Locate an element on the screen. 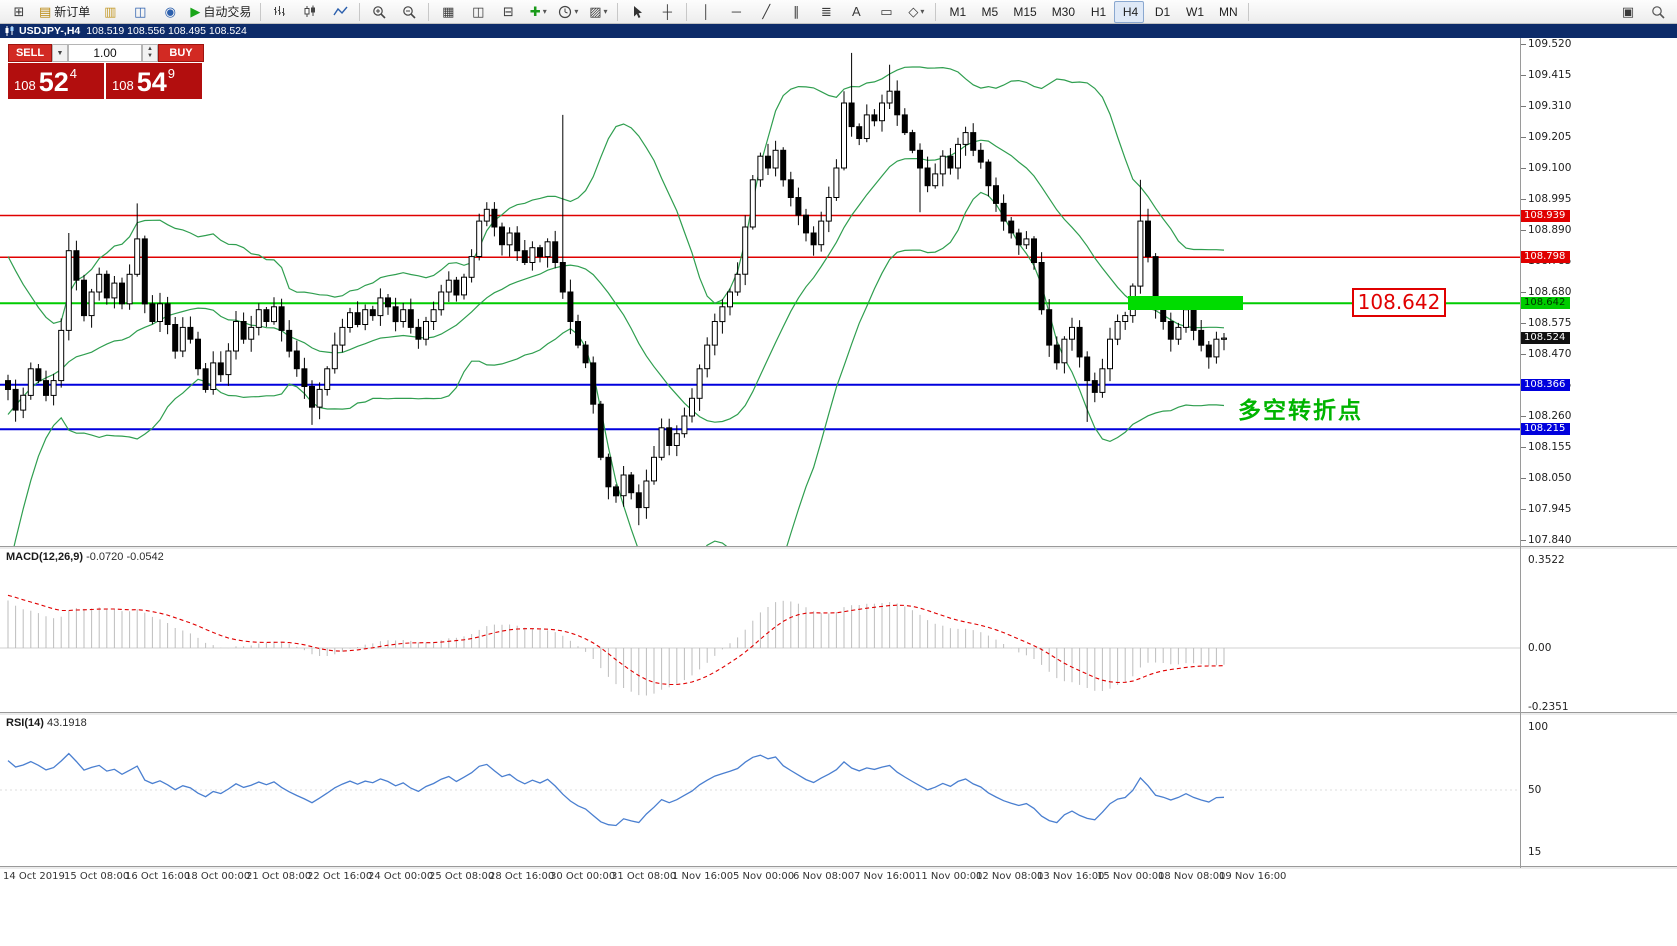 This screenshot has width=1677, height=946. label-button: ▭ is located at coordinates (886, 12).